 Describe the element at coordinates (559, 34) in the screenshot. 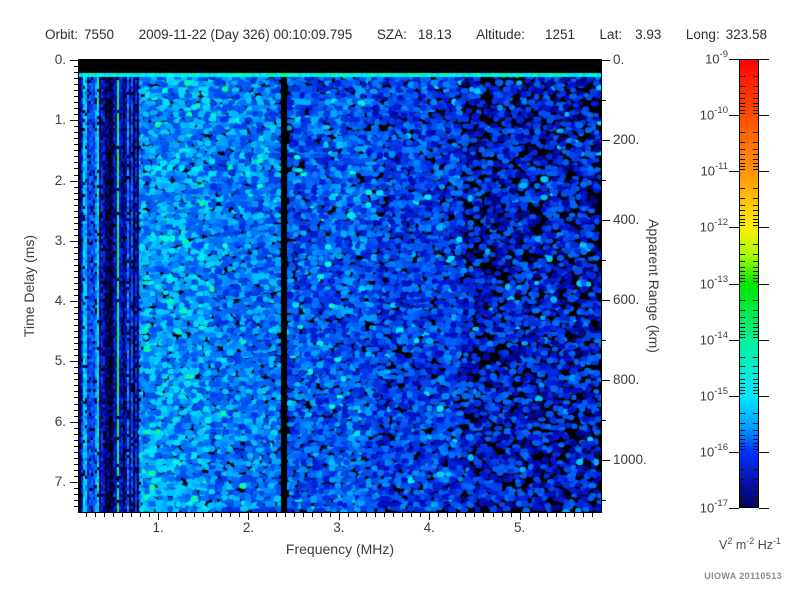

I see `altitude-value: 1251` at that location.